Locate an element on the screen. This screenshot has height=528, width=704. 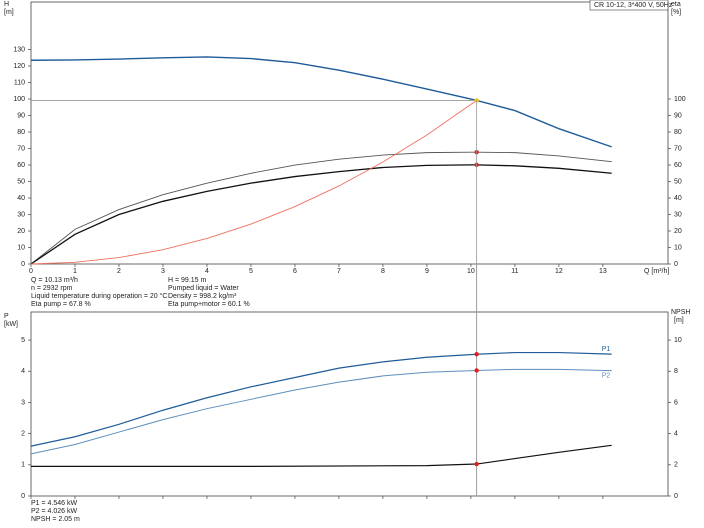
y2-label: NPSH is located at coordinates (680, 312).